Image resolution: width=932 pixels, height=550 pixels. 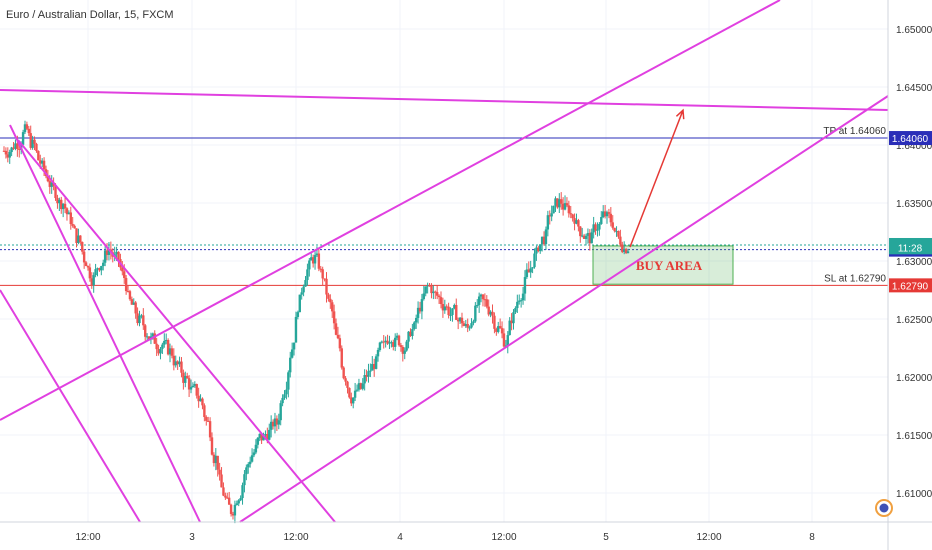 I want to click on arrow-shaft, so click(x=656, y=178).